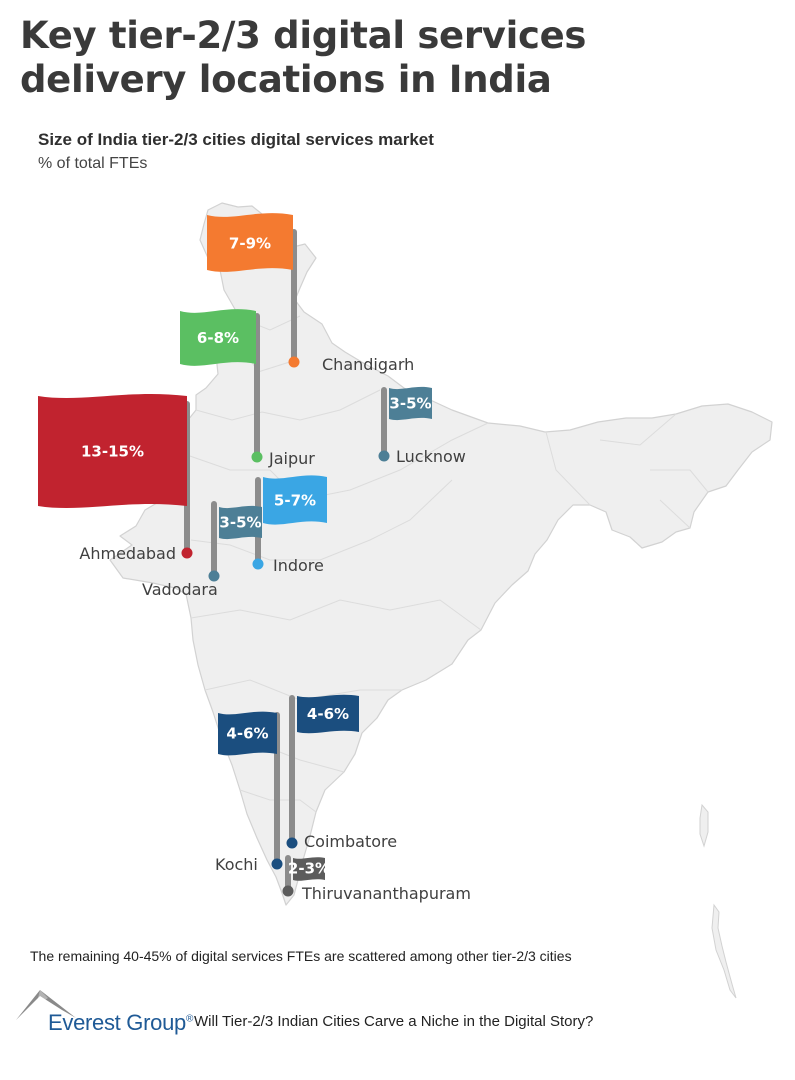 This screenshot has width=795, height=1080. What do you see at coordinates (384, 456) in the screenshot?
I see `lucknow-marker` at bounding box center [384, 456].